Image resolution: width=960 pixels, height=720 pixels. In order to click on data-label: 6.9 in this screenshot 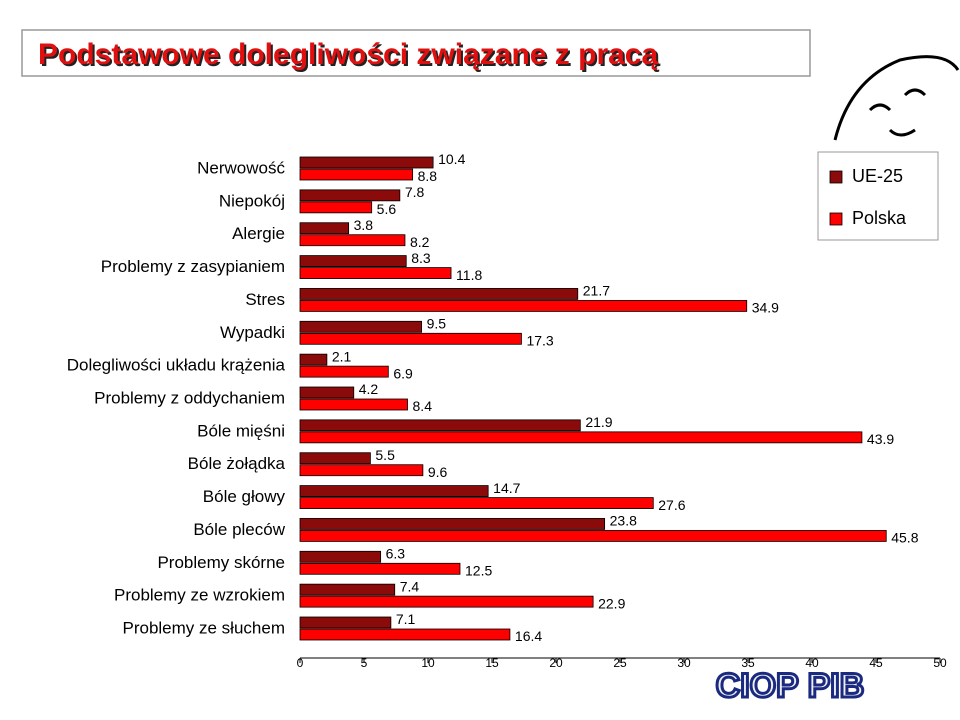, I will do `click(403, 373)`.